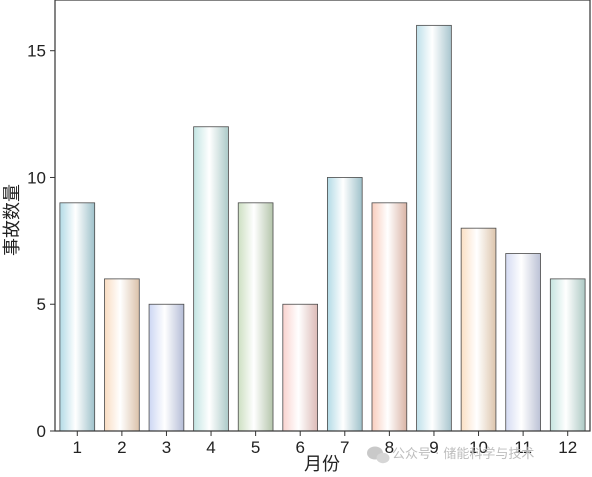 This screenshot has width=592, height=477. I want to click on x-axis: 1 2 3 4 5 6 7 8 9 10 11 12, so click(325, 444).